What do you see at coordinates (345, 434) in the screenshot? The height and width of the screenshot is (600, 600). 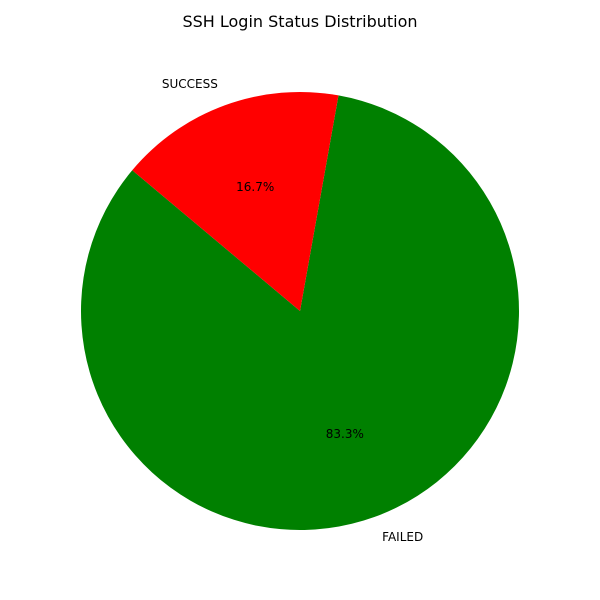 I see `slice-percent-failed: 83.3%` at bounding box center [345, 434].